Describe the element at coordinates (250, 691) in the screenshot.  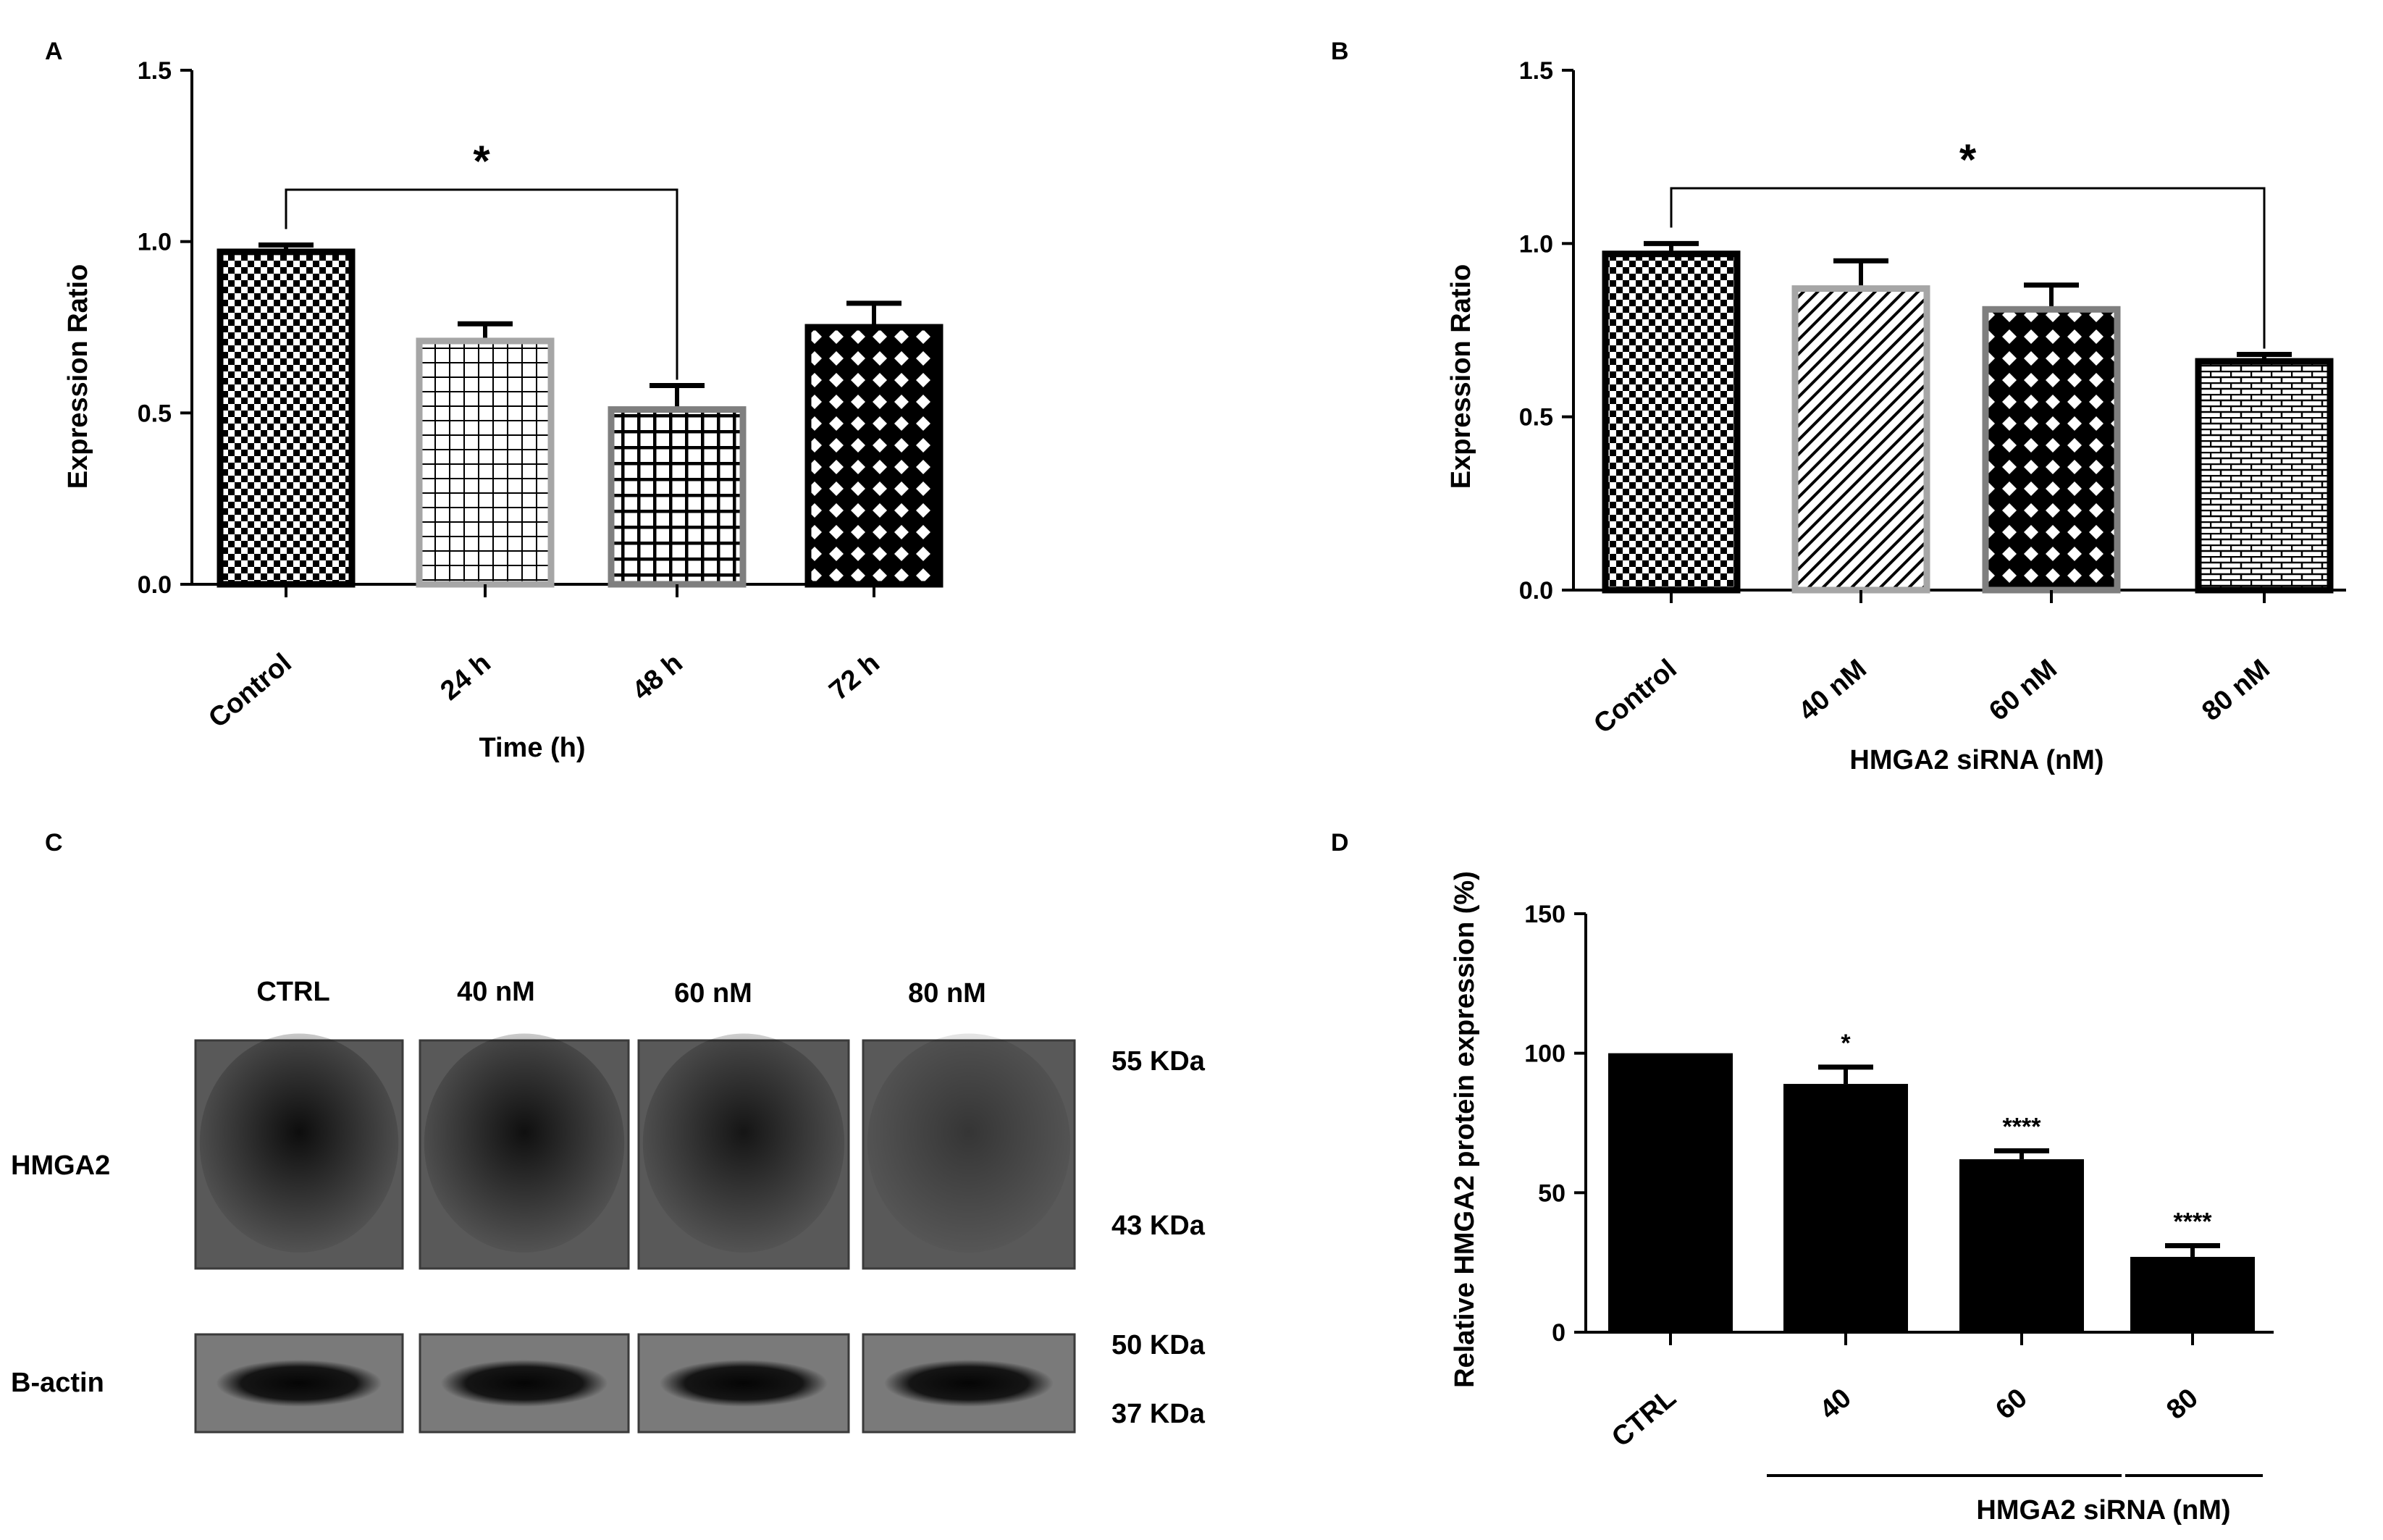
I see `chart-a-category-label: Control` at that location.